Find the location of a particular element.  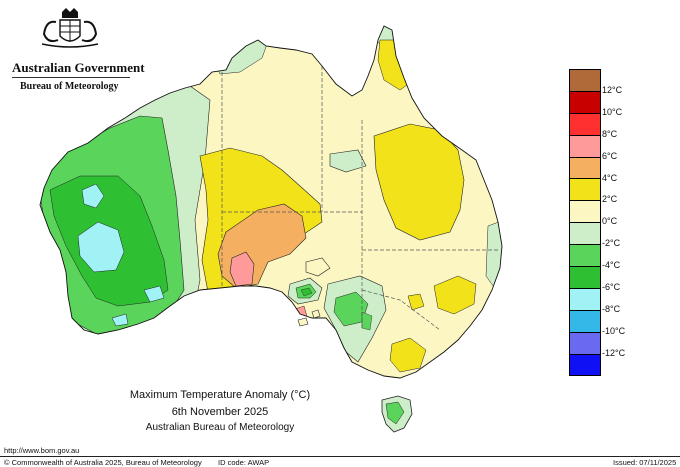

legend-label: -10°C is located at coordinates (614, 330).